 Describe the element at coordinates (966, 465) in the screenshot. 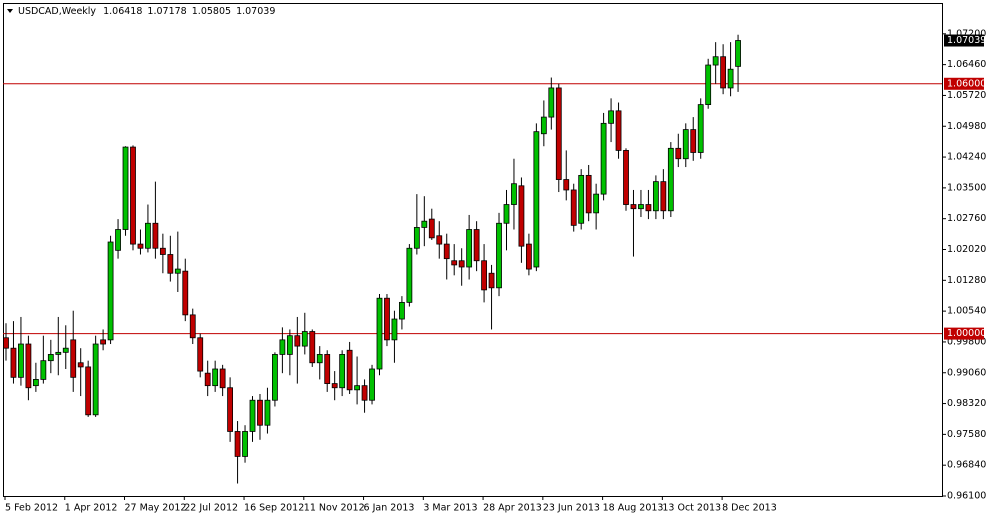

I see `y-tick-label: 0.96840` at that location.